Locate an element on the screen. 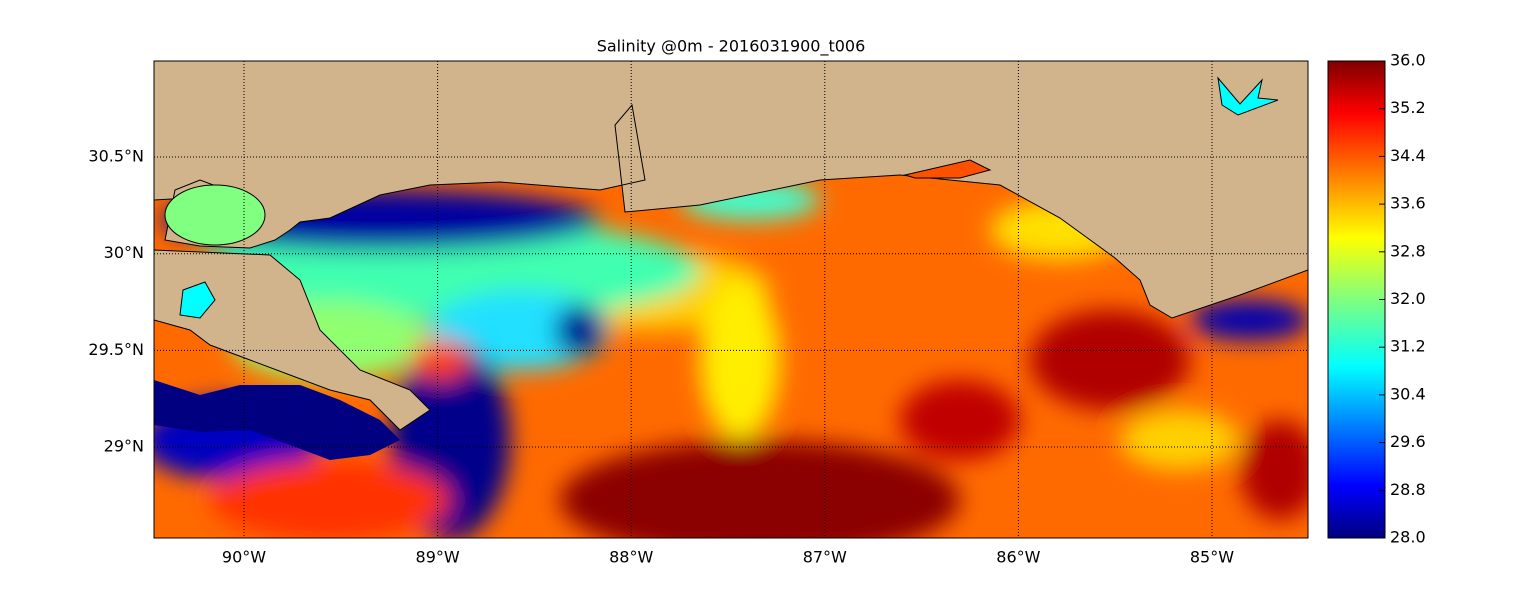  colorbar-tick-label: 31.2 is located at coordinates (1408, 346).